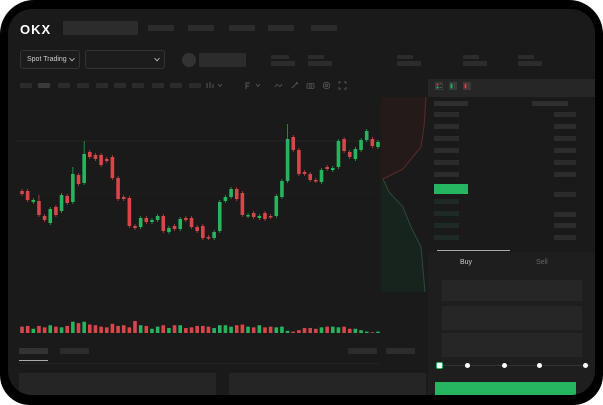  I want to click on tab-buy: Buy, so click(466, 262).